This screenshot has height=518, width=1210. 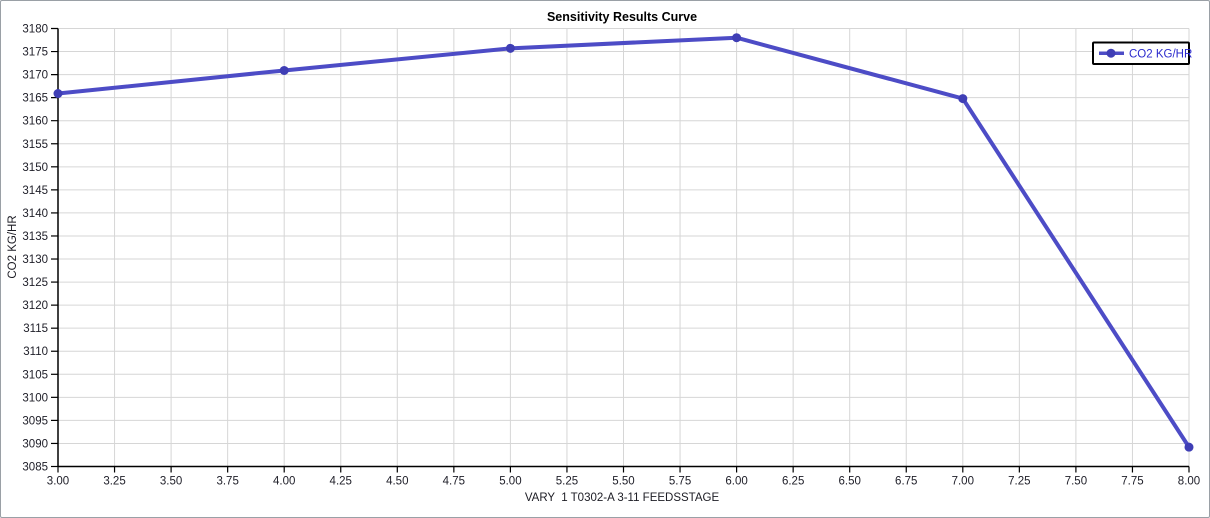 I want to click on x-tick-label: 5.00, so click(x=510, y=482).